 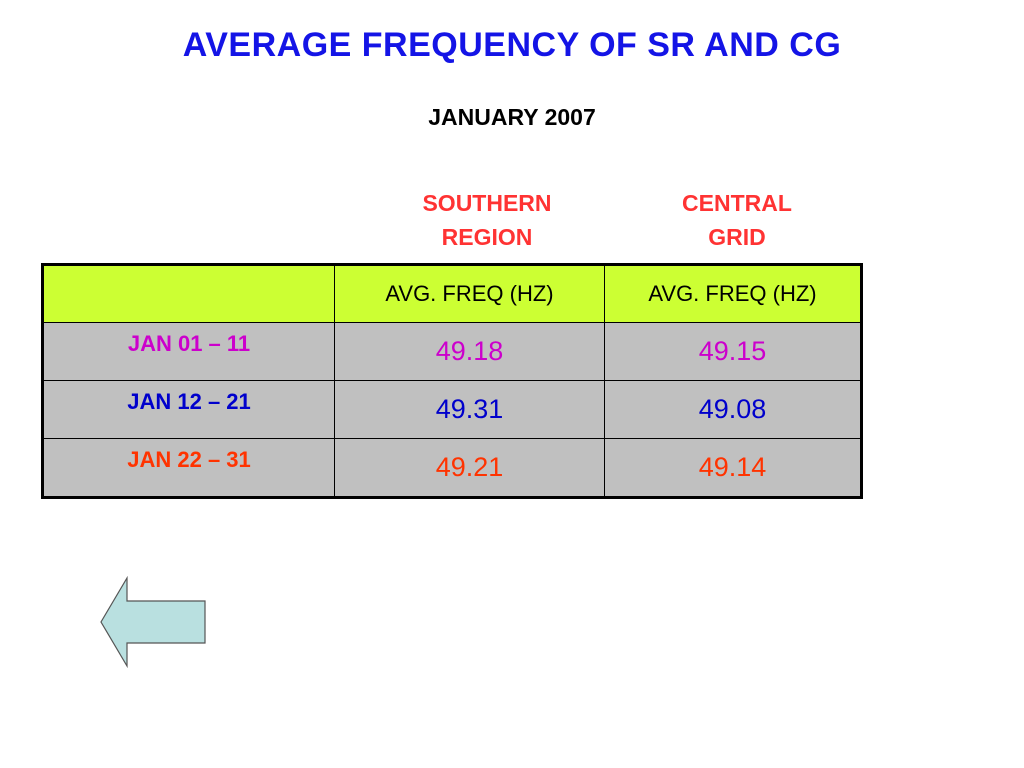 I want to click on table-row: JAN 22 – 31 49.21 49.14, so click(x=452, y=468).